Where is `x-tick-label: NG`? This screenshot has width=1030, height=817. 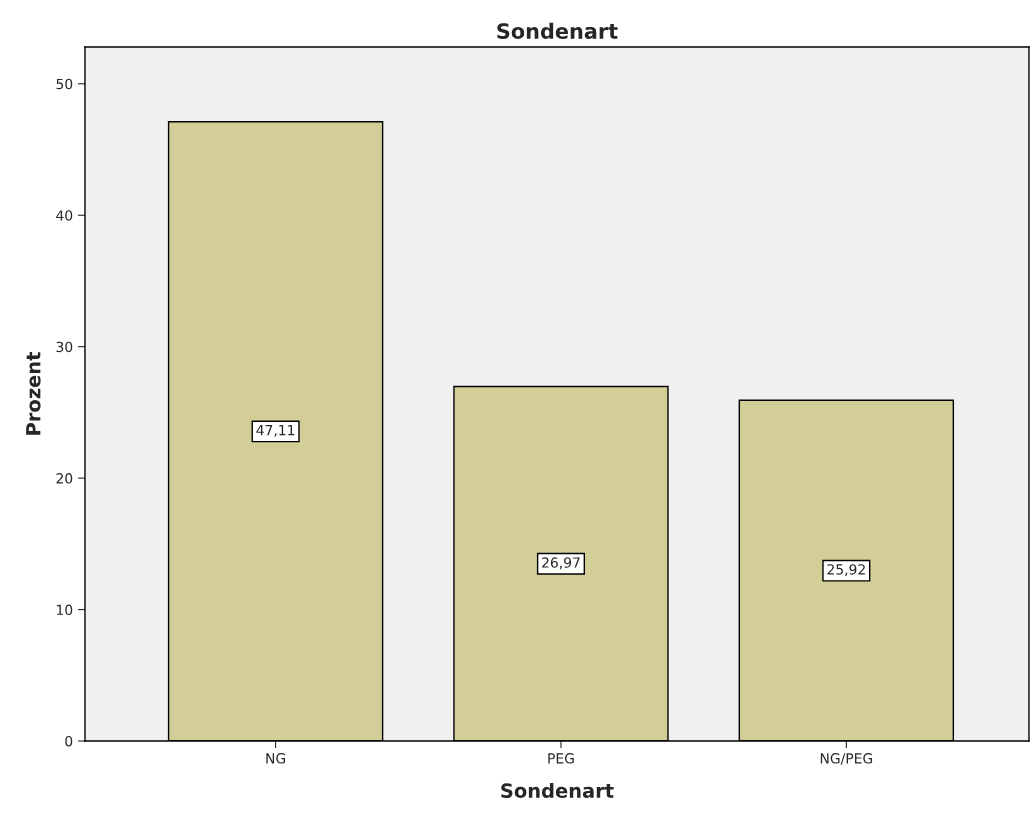
x-tick-label: NG is located at coordinates (276, 758).